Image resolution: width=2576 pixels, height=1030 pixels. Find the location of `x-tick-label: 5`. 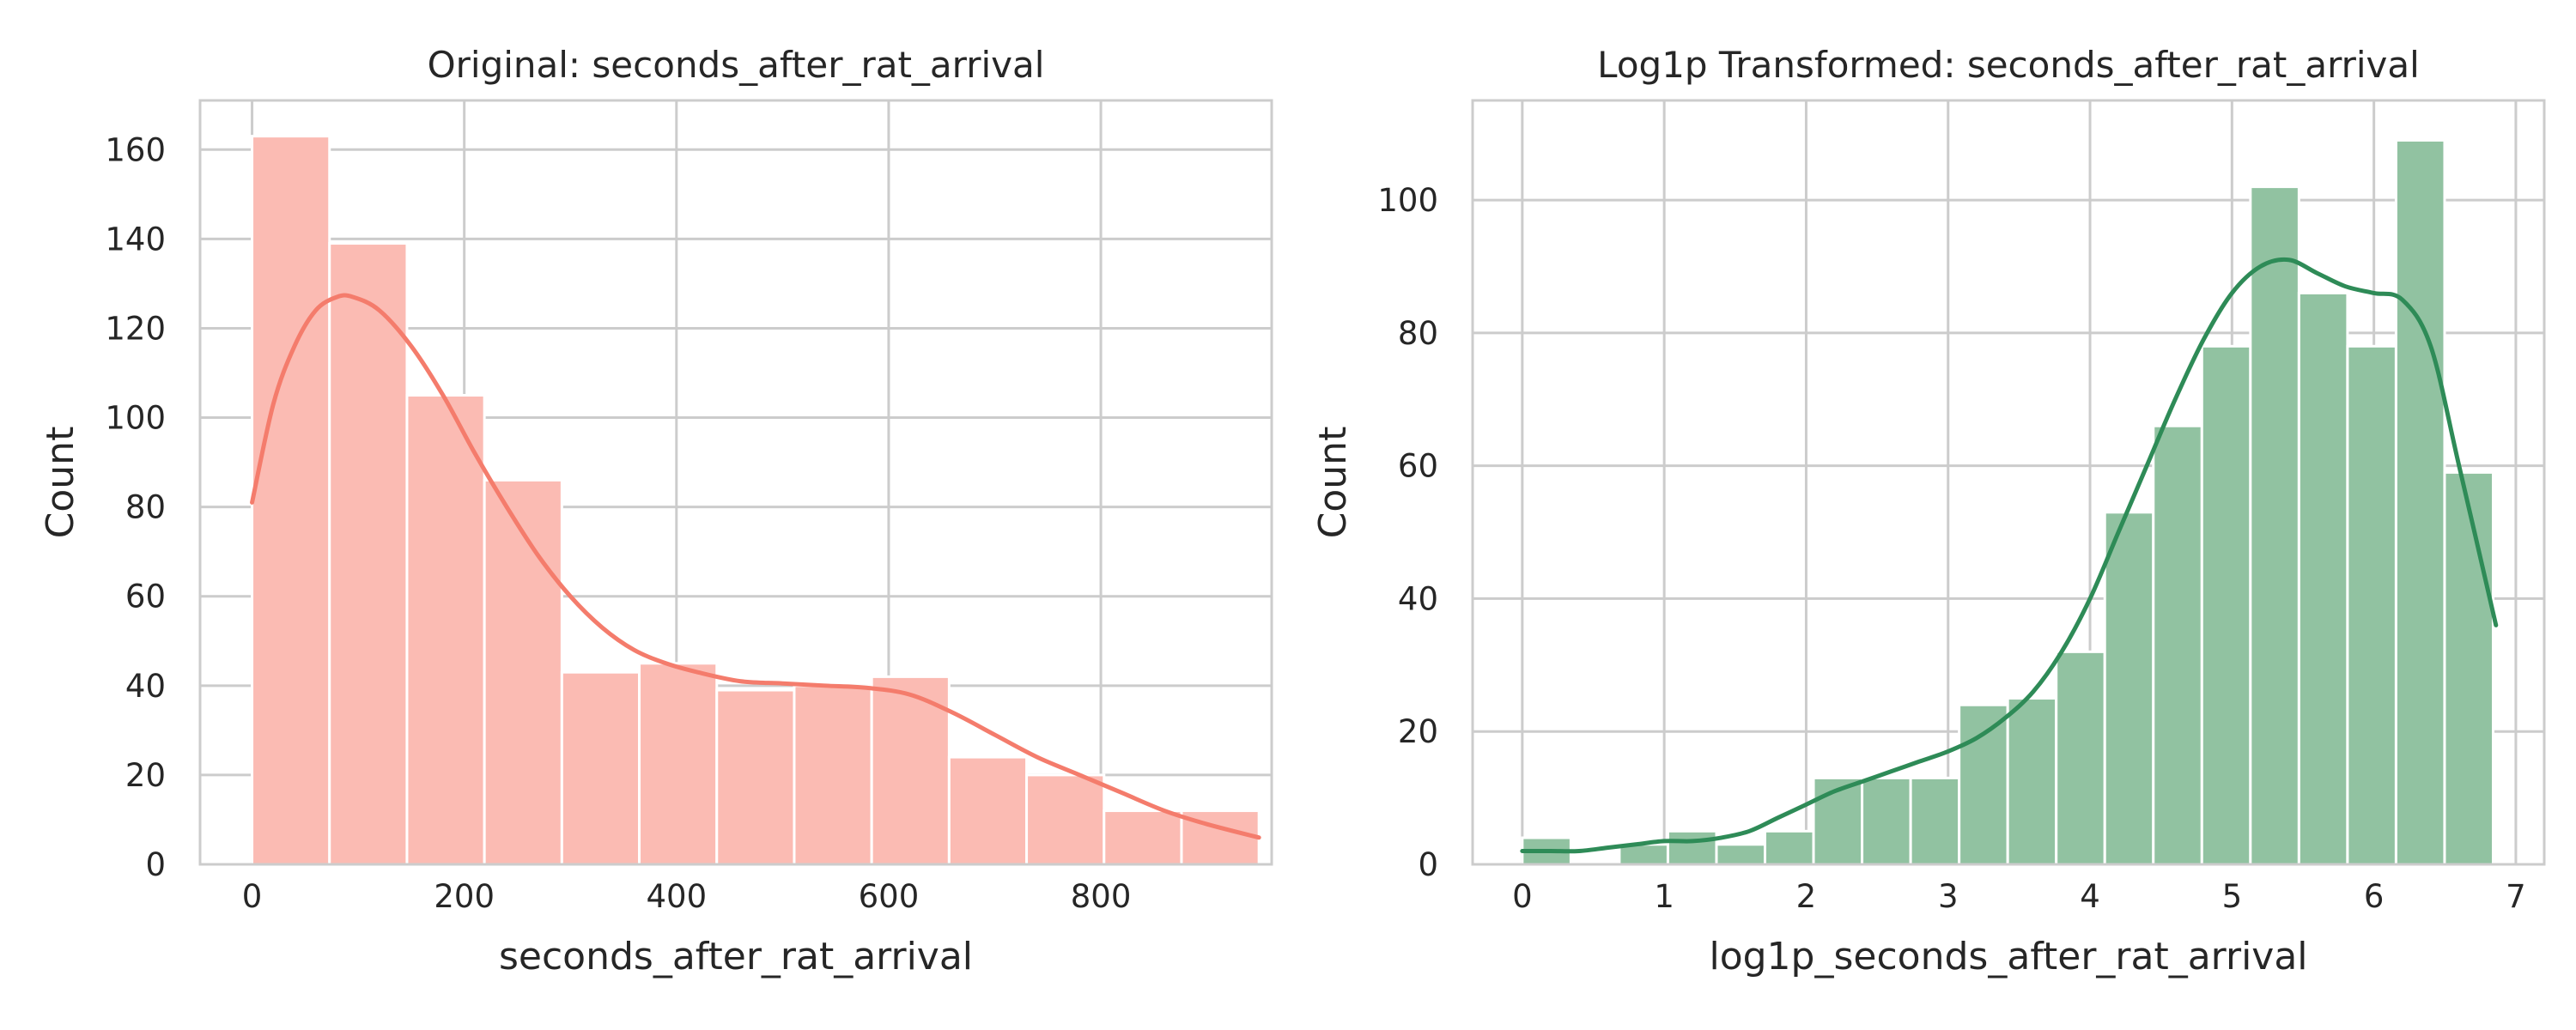

x-tick-label: 5 is located at coordinates (2232, 896).